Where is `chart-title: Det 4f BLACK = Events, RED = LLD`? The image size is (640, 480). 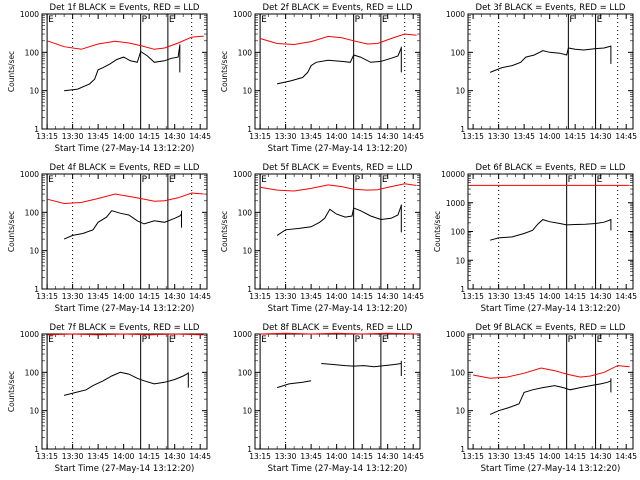 chart-title: Det 4f BLACK = Events, RED = LLD is located at coordinates (125, 168).